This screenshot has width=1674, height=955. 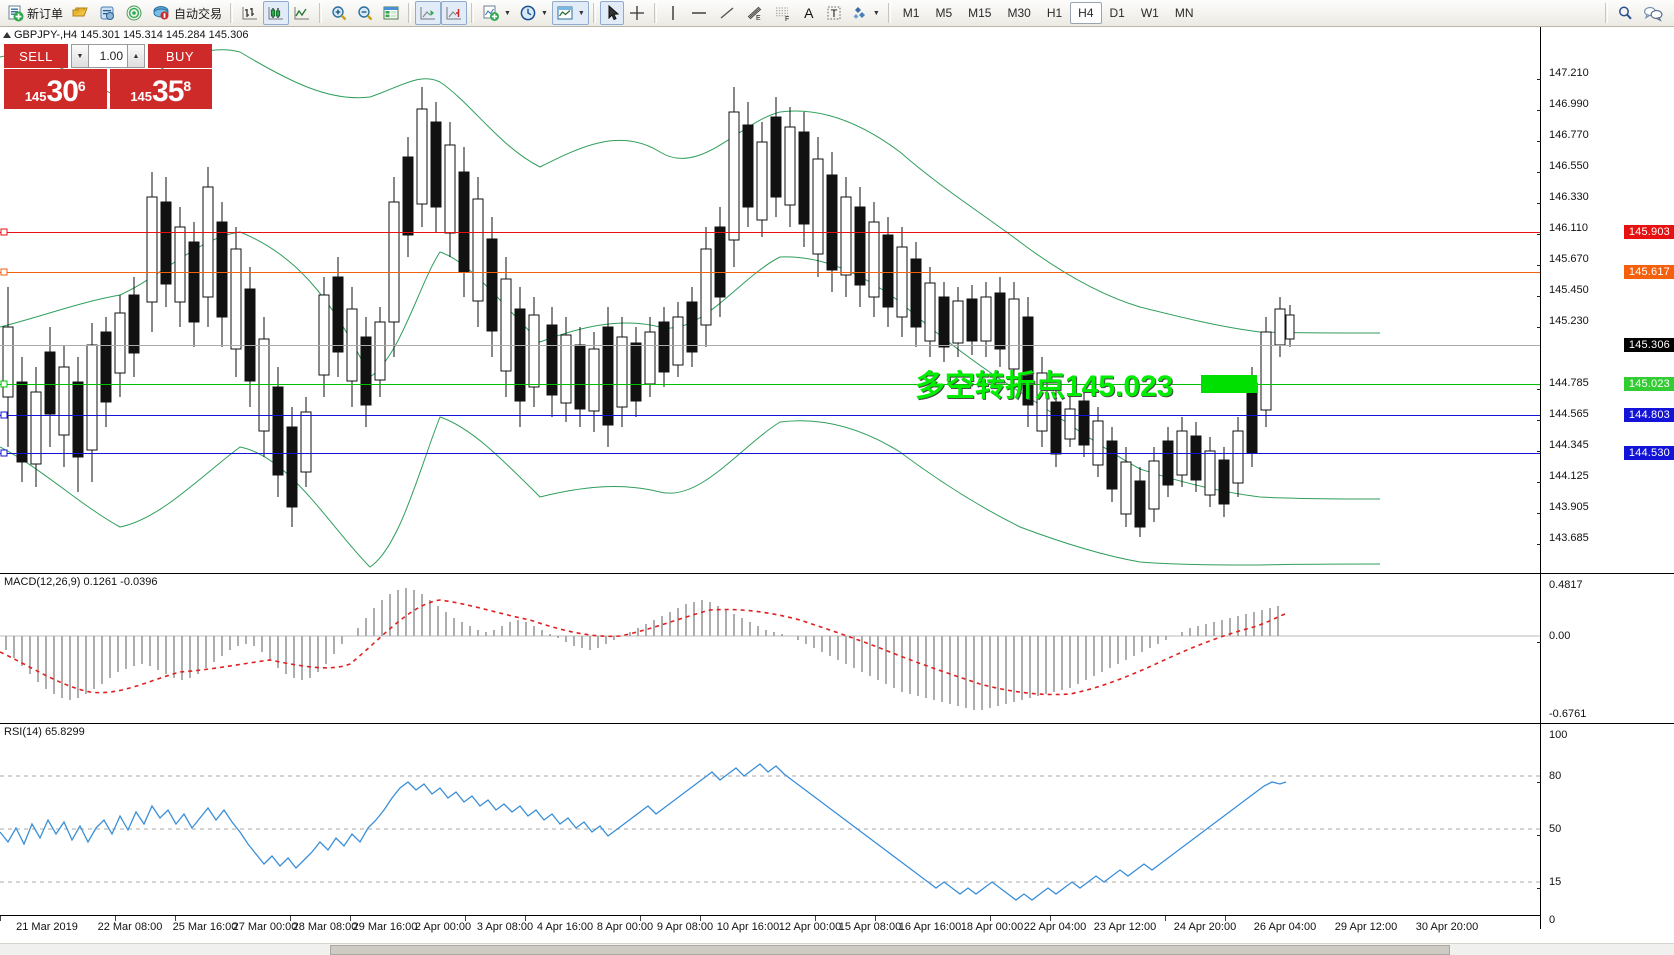 What do you see at coordinates (180, 56) in the screenshot?
I see `buy-button: BUY` at bounding box center [180, 56].